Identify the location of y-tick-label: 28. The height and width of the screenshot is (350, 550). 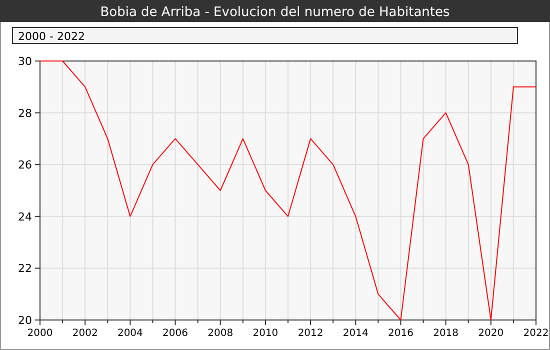
(25, 113).